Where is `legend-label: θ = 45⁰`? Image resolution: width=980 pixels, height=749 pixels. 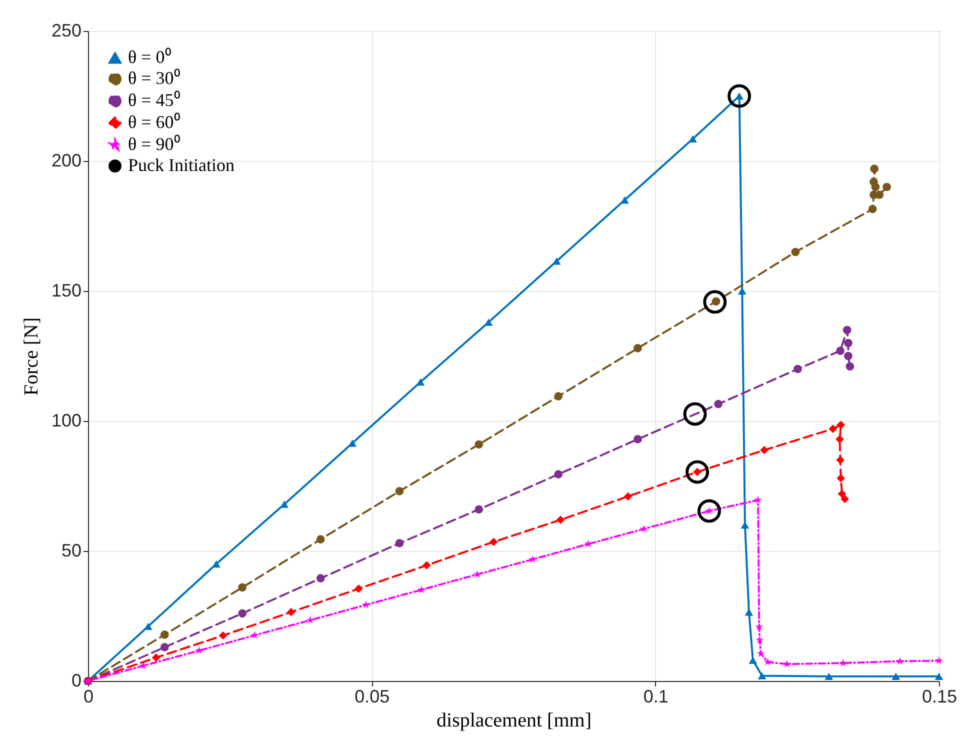 legend-label: θ = 45⁰ is located at coordinates (154, 100).